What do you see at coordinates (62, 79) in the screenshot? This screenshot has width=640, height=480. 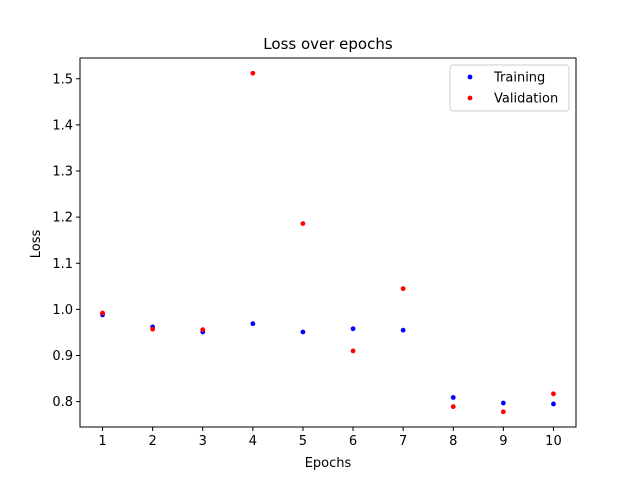 I see `y-tick-label: 1.5` at bounding box center [62, 79].